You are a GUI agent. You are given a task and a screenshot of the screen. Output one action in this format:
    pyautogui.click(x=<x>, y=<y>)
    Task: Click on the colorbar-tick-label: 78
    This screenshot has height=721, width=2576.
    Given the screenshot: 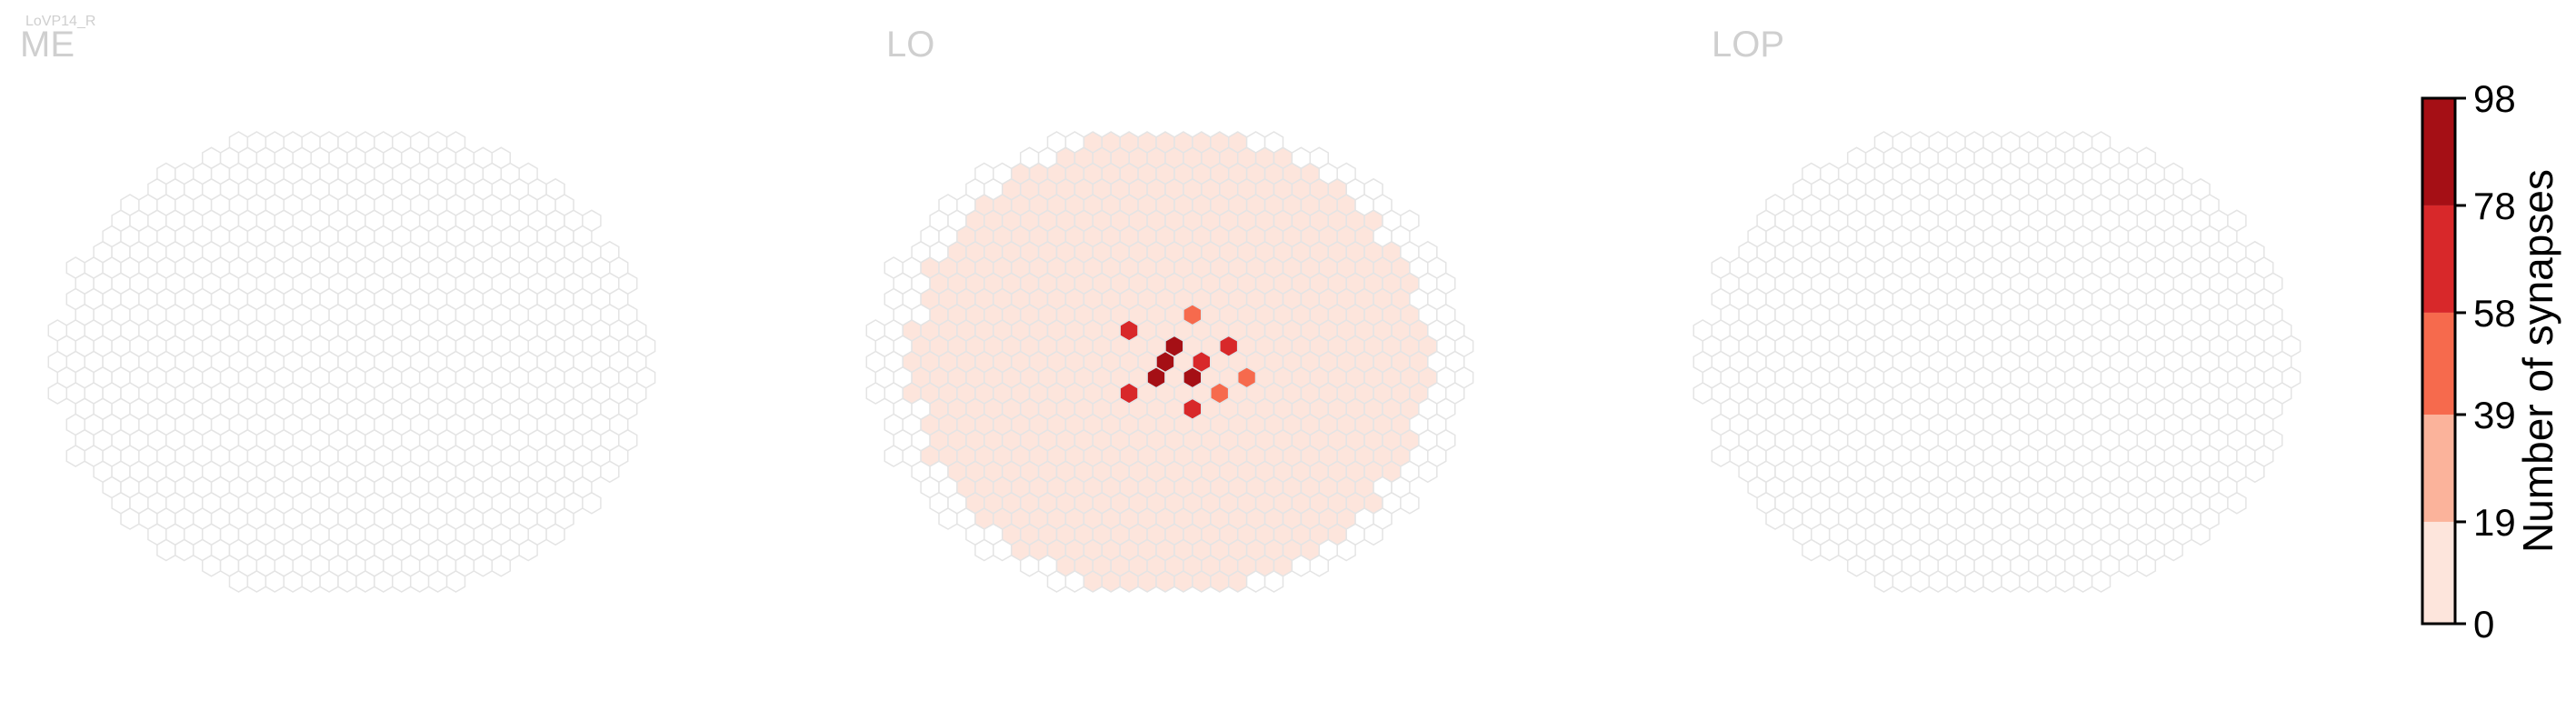 What is the action you would take?
    pyautogui.click(x=2494, y=206)
    